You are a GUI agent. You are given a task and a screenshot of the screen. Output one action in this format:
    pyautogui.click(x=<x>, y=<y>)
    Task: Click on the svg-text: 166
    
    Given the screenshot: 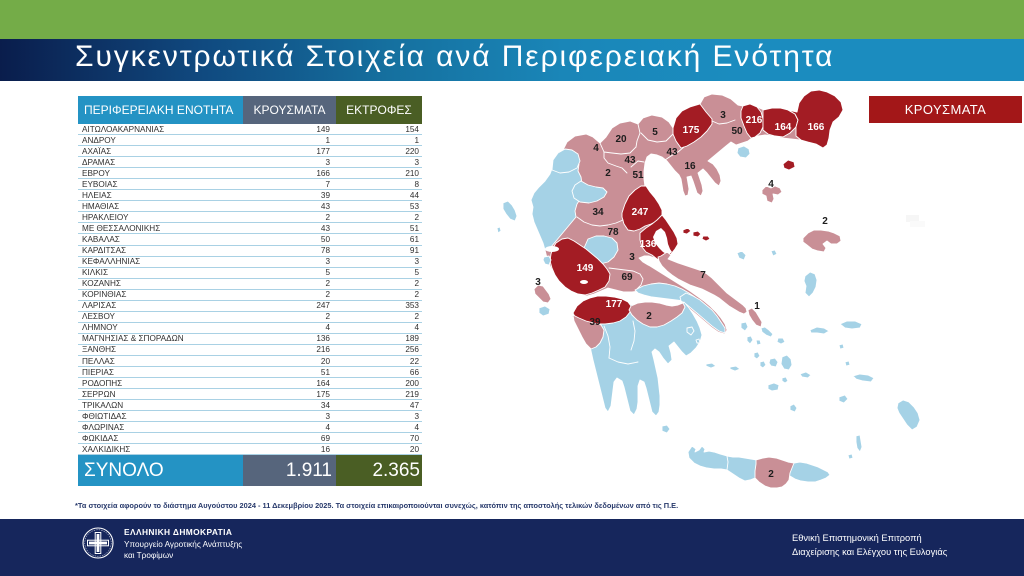 What is the action you would take?
    pyautogui.click(x=816, y=127)
    